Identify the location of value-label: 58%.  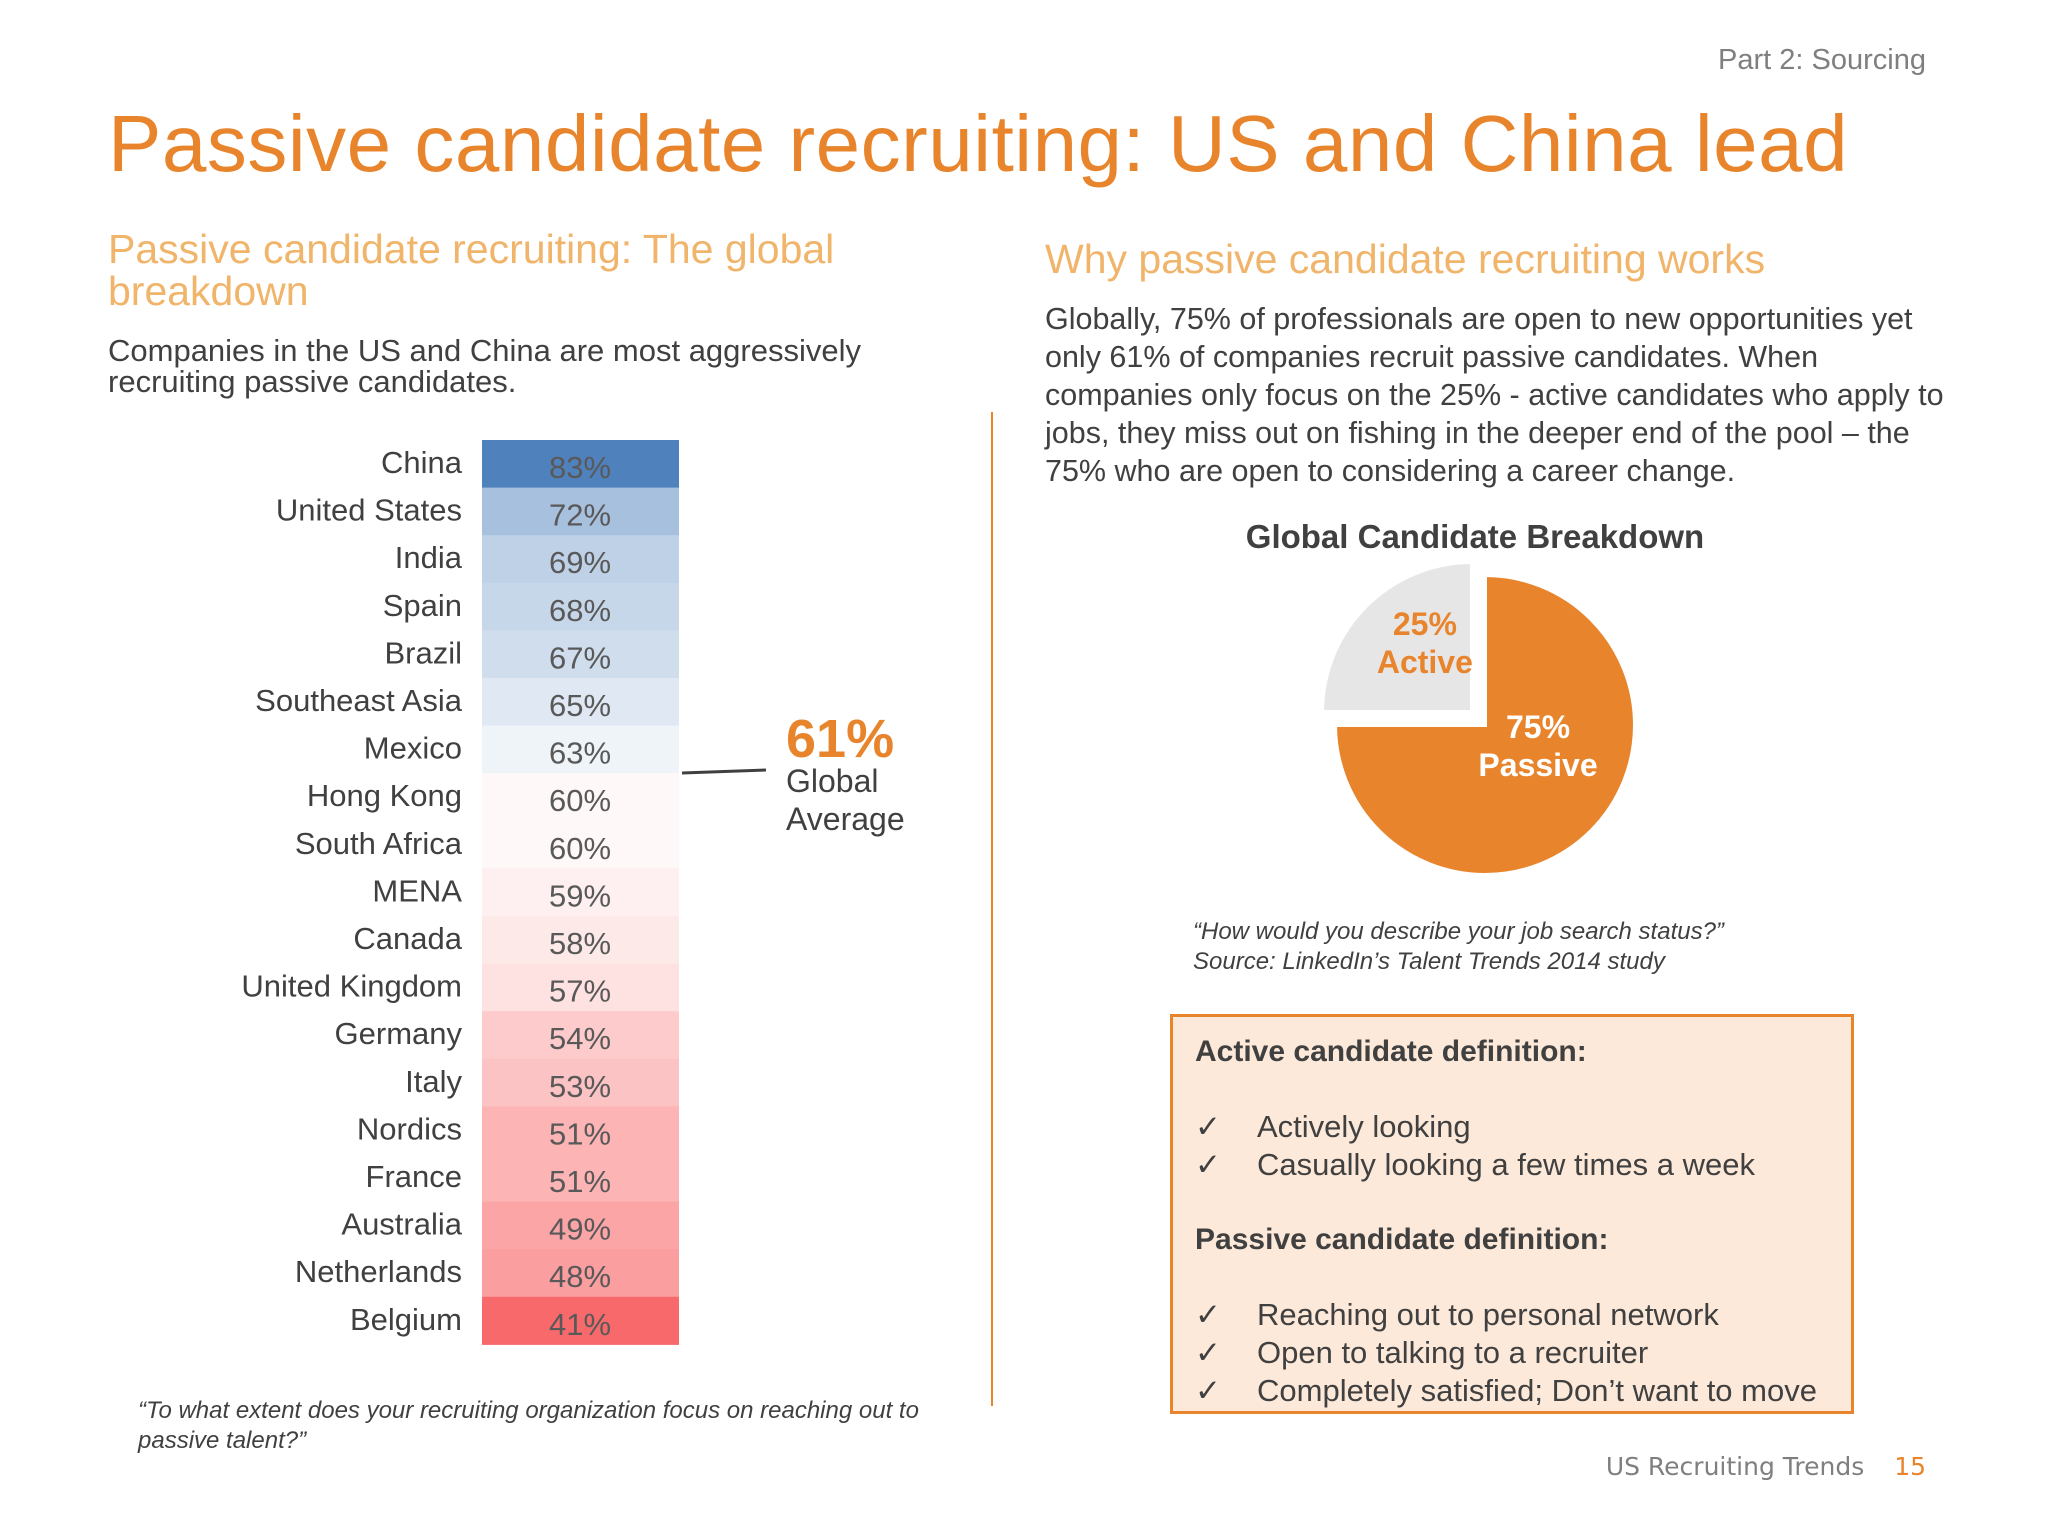
(580, 943).